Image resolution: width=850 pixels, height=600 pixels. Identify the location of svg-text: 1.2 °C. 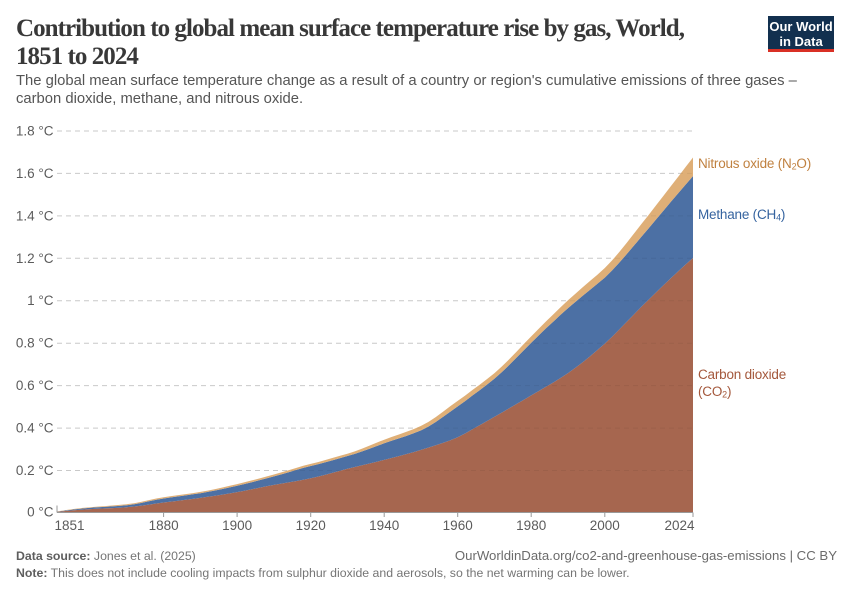
(35, 258).